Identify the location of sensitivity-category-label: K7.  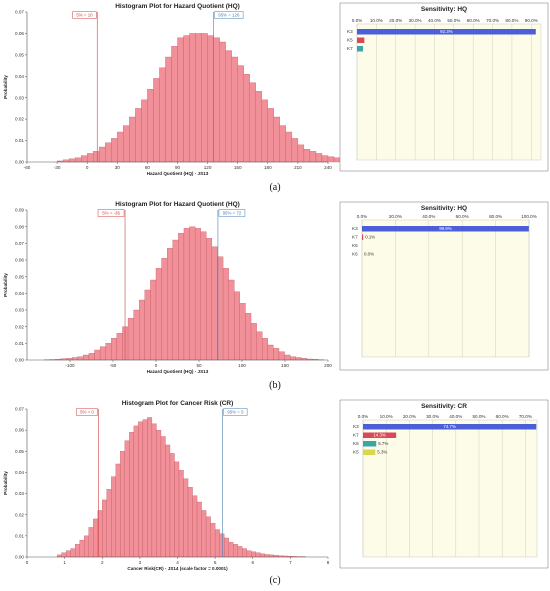
(356, 435).